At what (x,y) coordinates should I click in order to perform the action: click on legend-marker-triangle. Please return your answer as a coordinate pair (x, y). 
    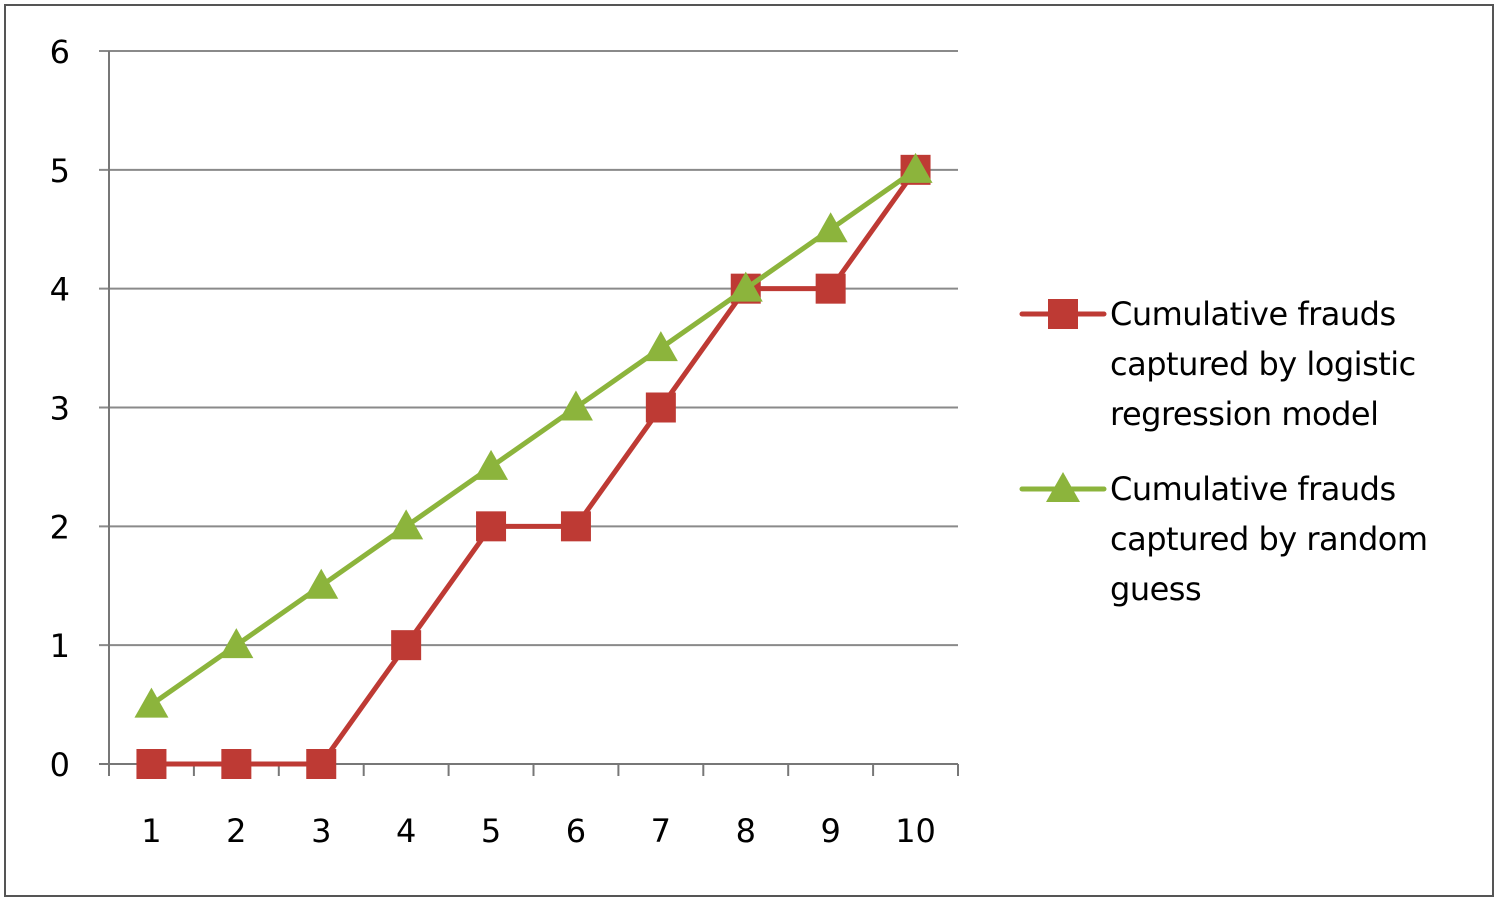
    Looking at the image, I should click on (1063, 487).